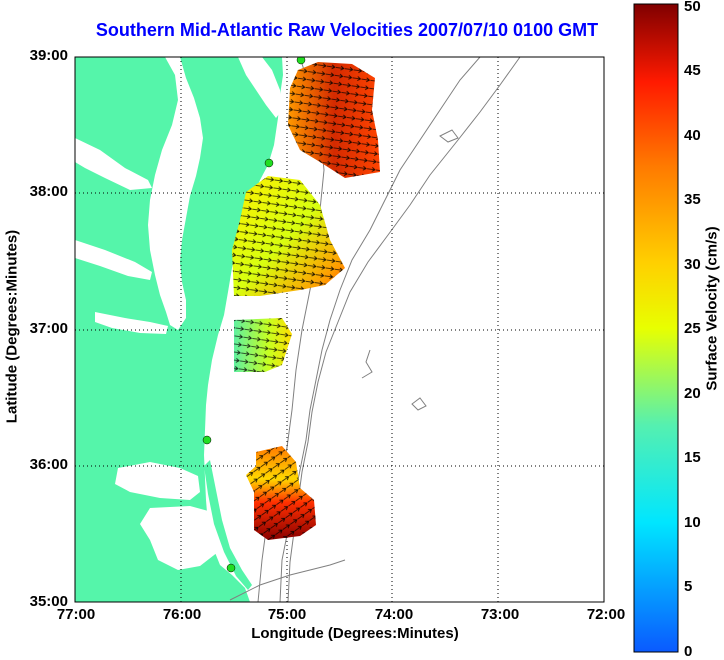 This screenshot has height=660, width=724. I want to click on outer-banks, so click(228, 525).